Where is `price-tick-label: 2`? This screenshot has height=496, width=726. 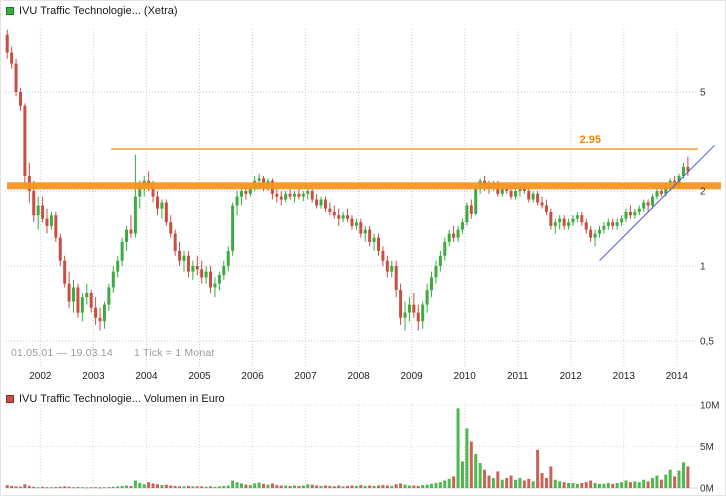
price-tick-label: 2 is located at coordinates (703, 192).